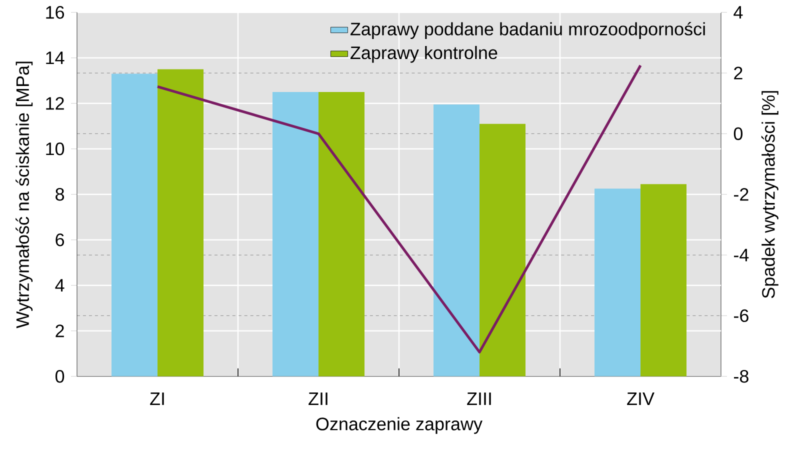 This screenshot has width=800, height=449. I want to click on y-tick-label: 4, so click(59, 285).